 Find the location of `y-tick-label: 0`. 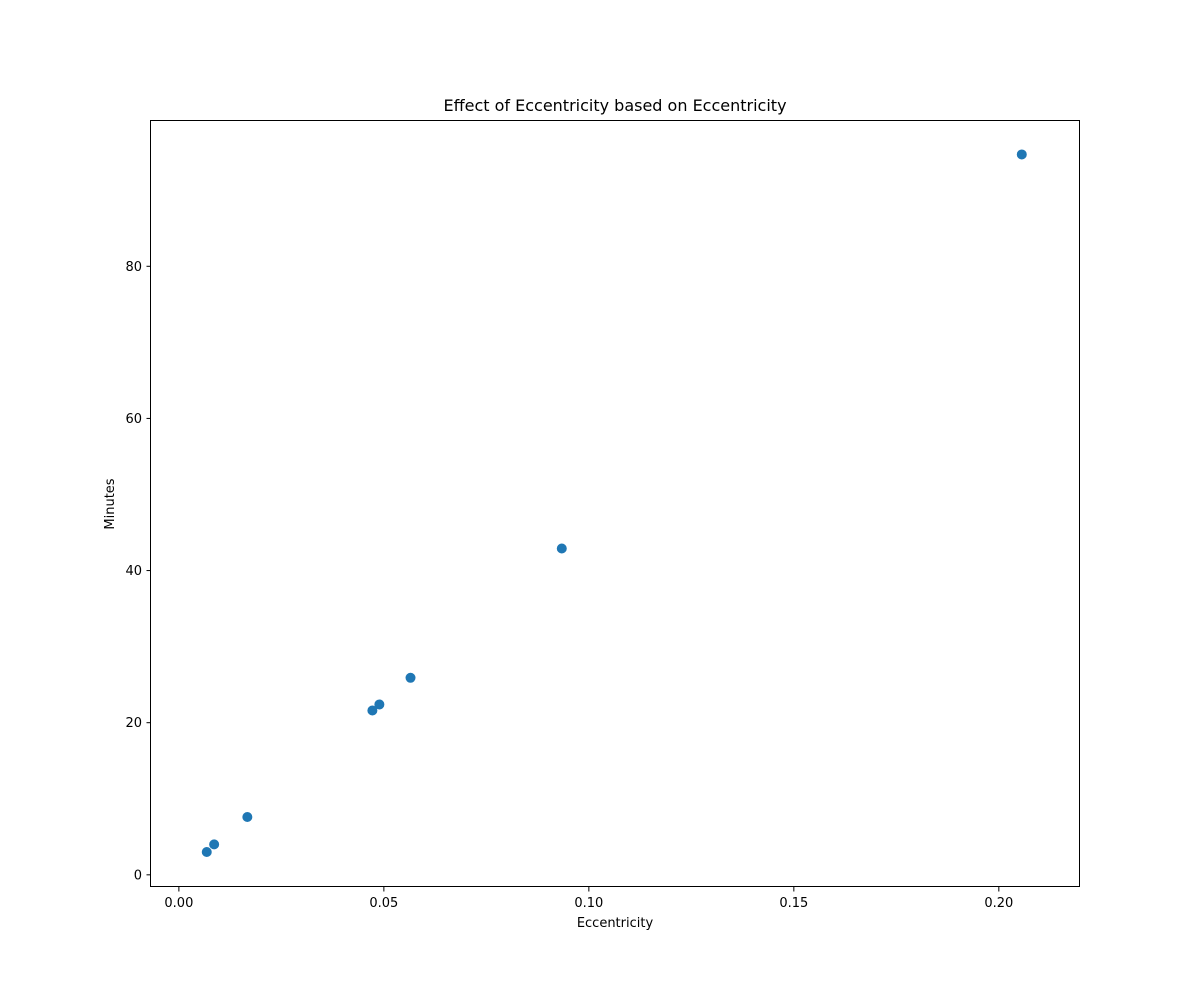

y-tick-label: 0 is located at coordinates (138, 875).